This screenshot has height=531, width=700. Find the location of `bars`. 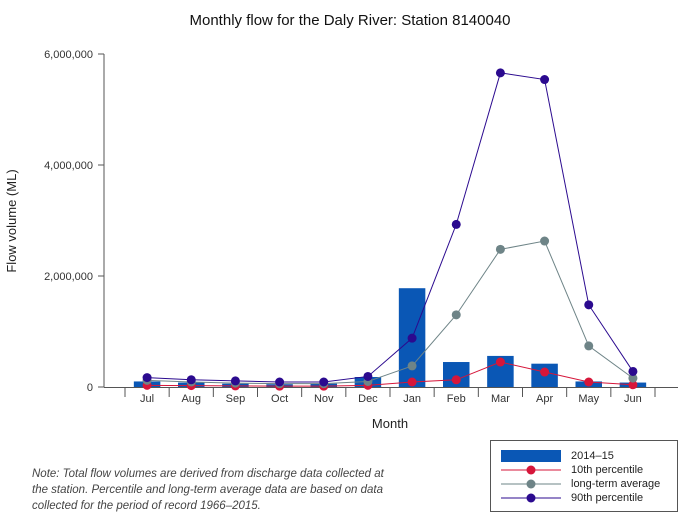

bars is located at coordinates (390, 337).